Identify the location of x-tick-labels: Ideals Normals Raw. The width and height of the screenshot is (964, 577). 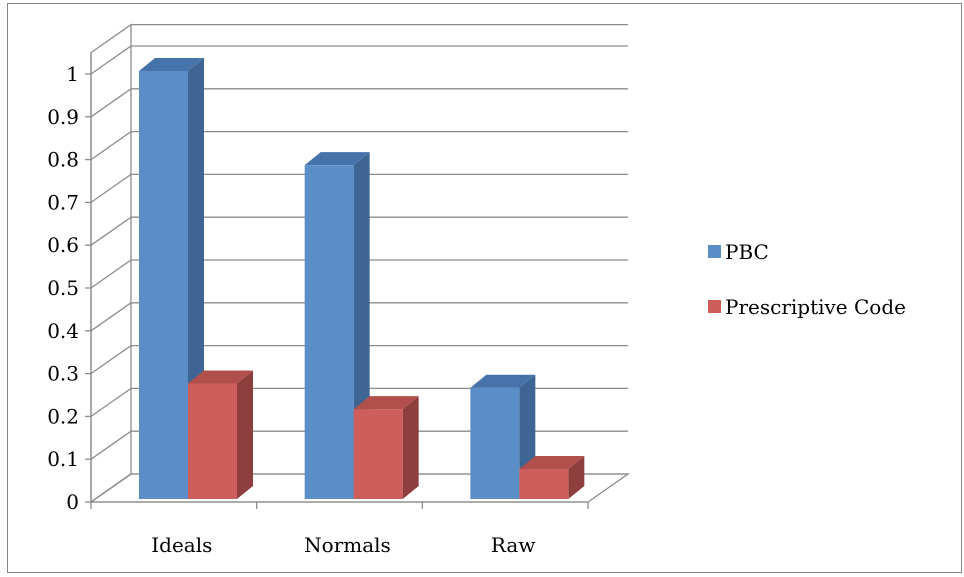
(343, 545).